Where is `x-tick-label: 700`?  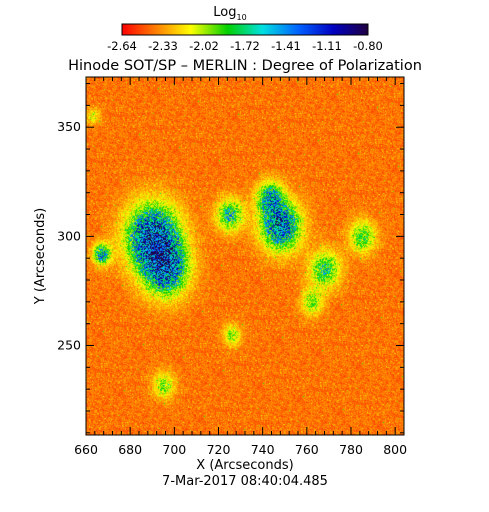
x-tick-label: 700 is located at coordinates (174, 449).